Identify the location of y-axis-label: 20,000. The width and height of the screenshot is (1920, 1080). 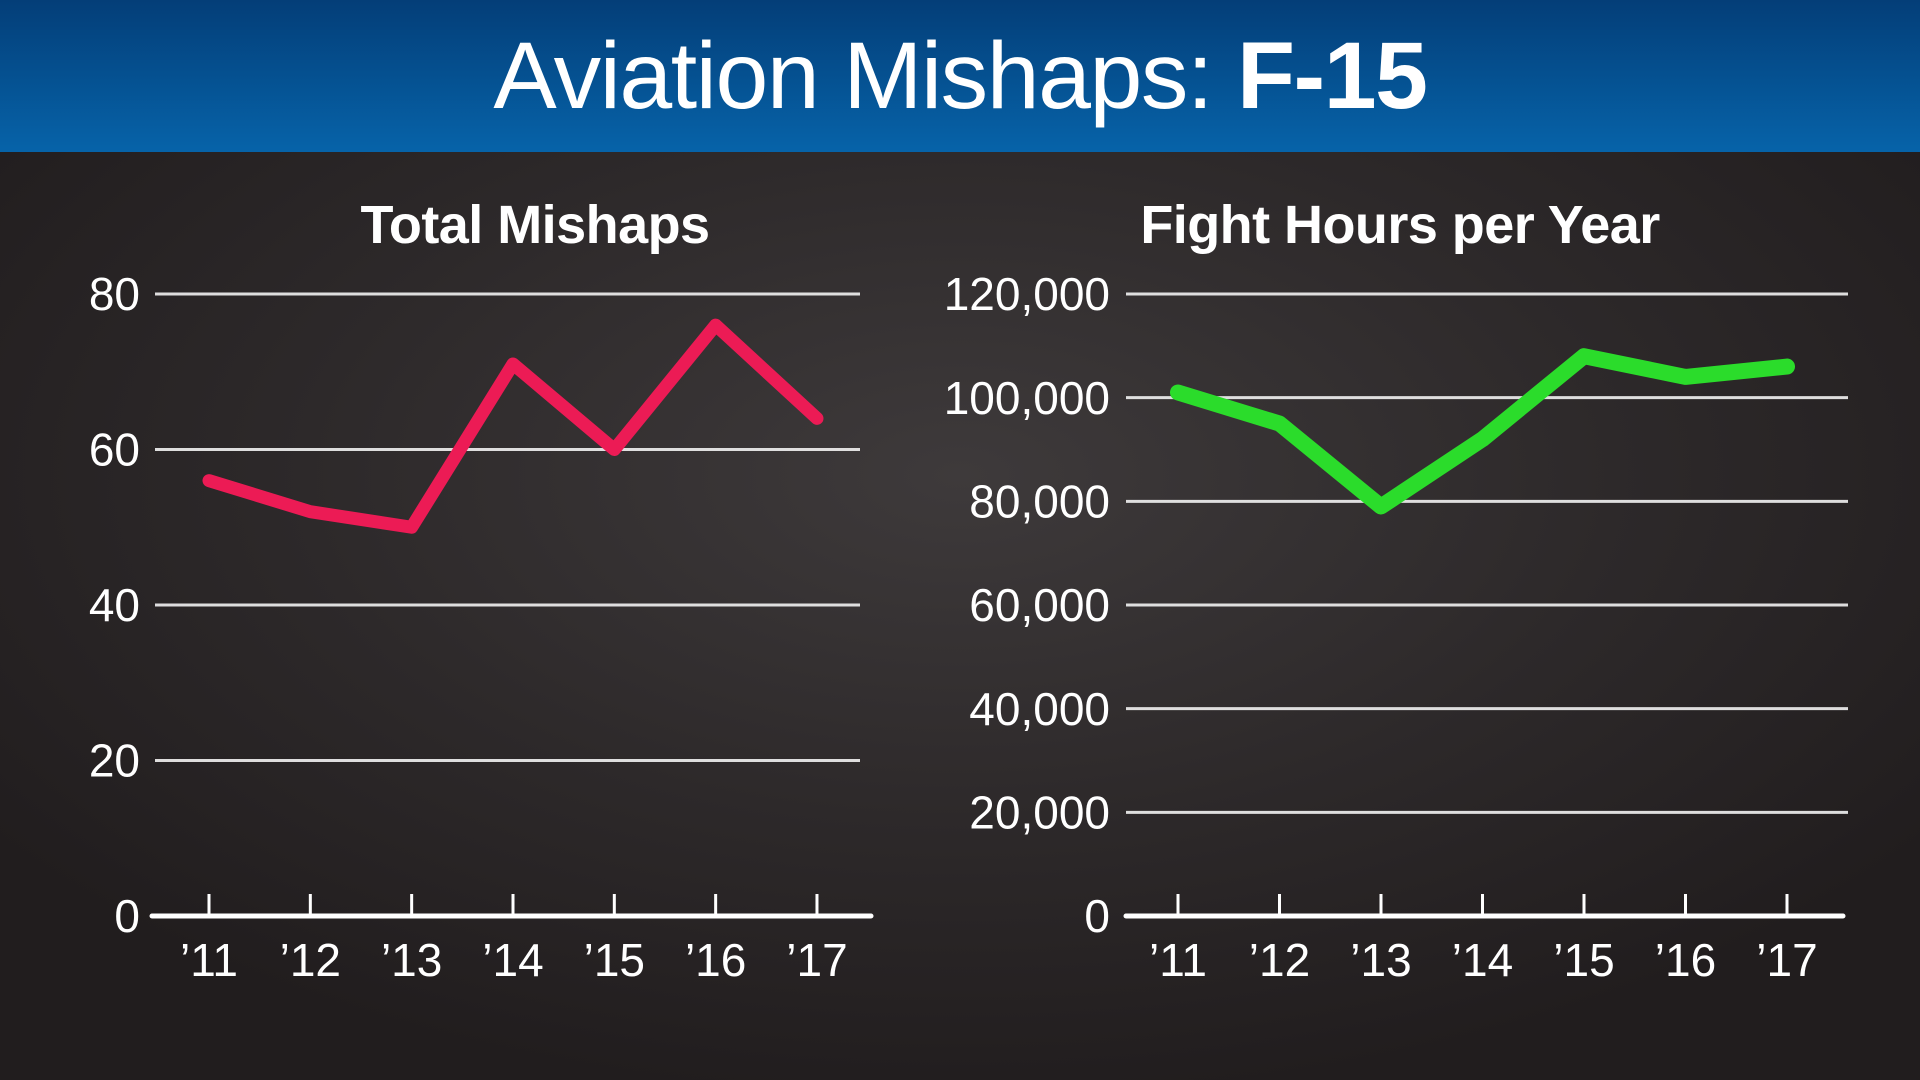
(1039, 812).